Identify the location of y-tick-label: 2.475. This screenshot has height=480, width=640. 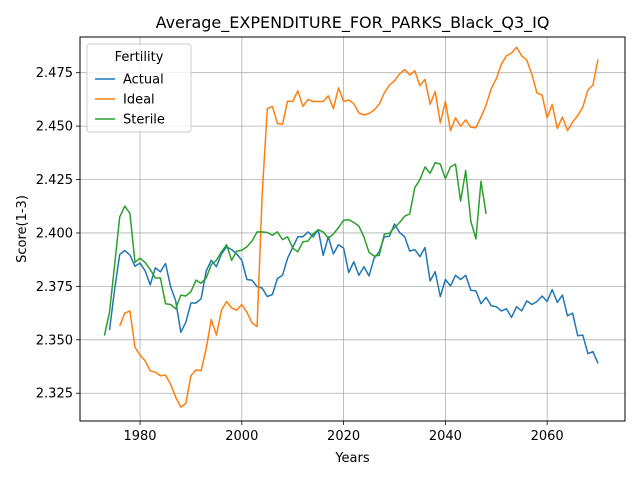
(54, 73).